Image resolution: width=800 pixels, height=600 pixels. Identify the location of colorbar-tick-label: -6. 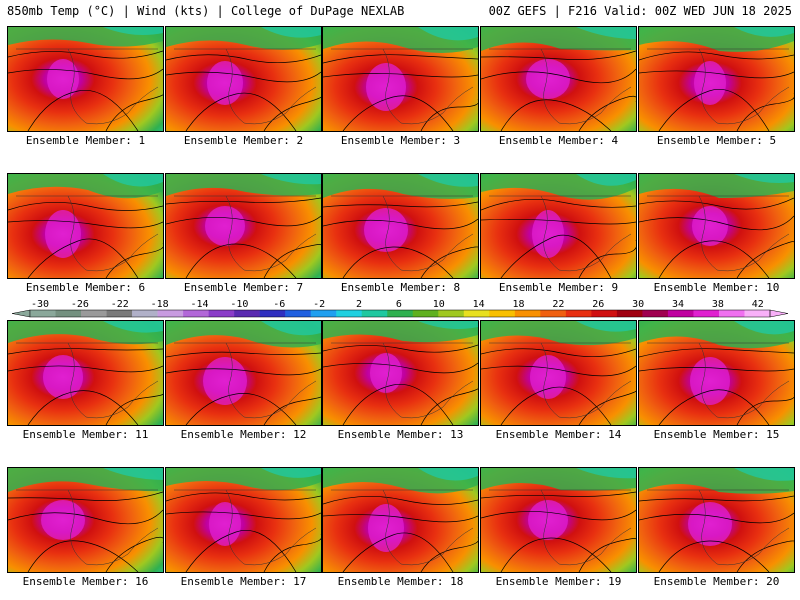
(279, 304).